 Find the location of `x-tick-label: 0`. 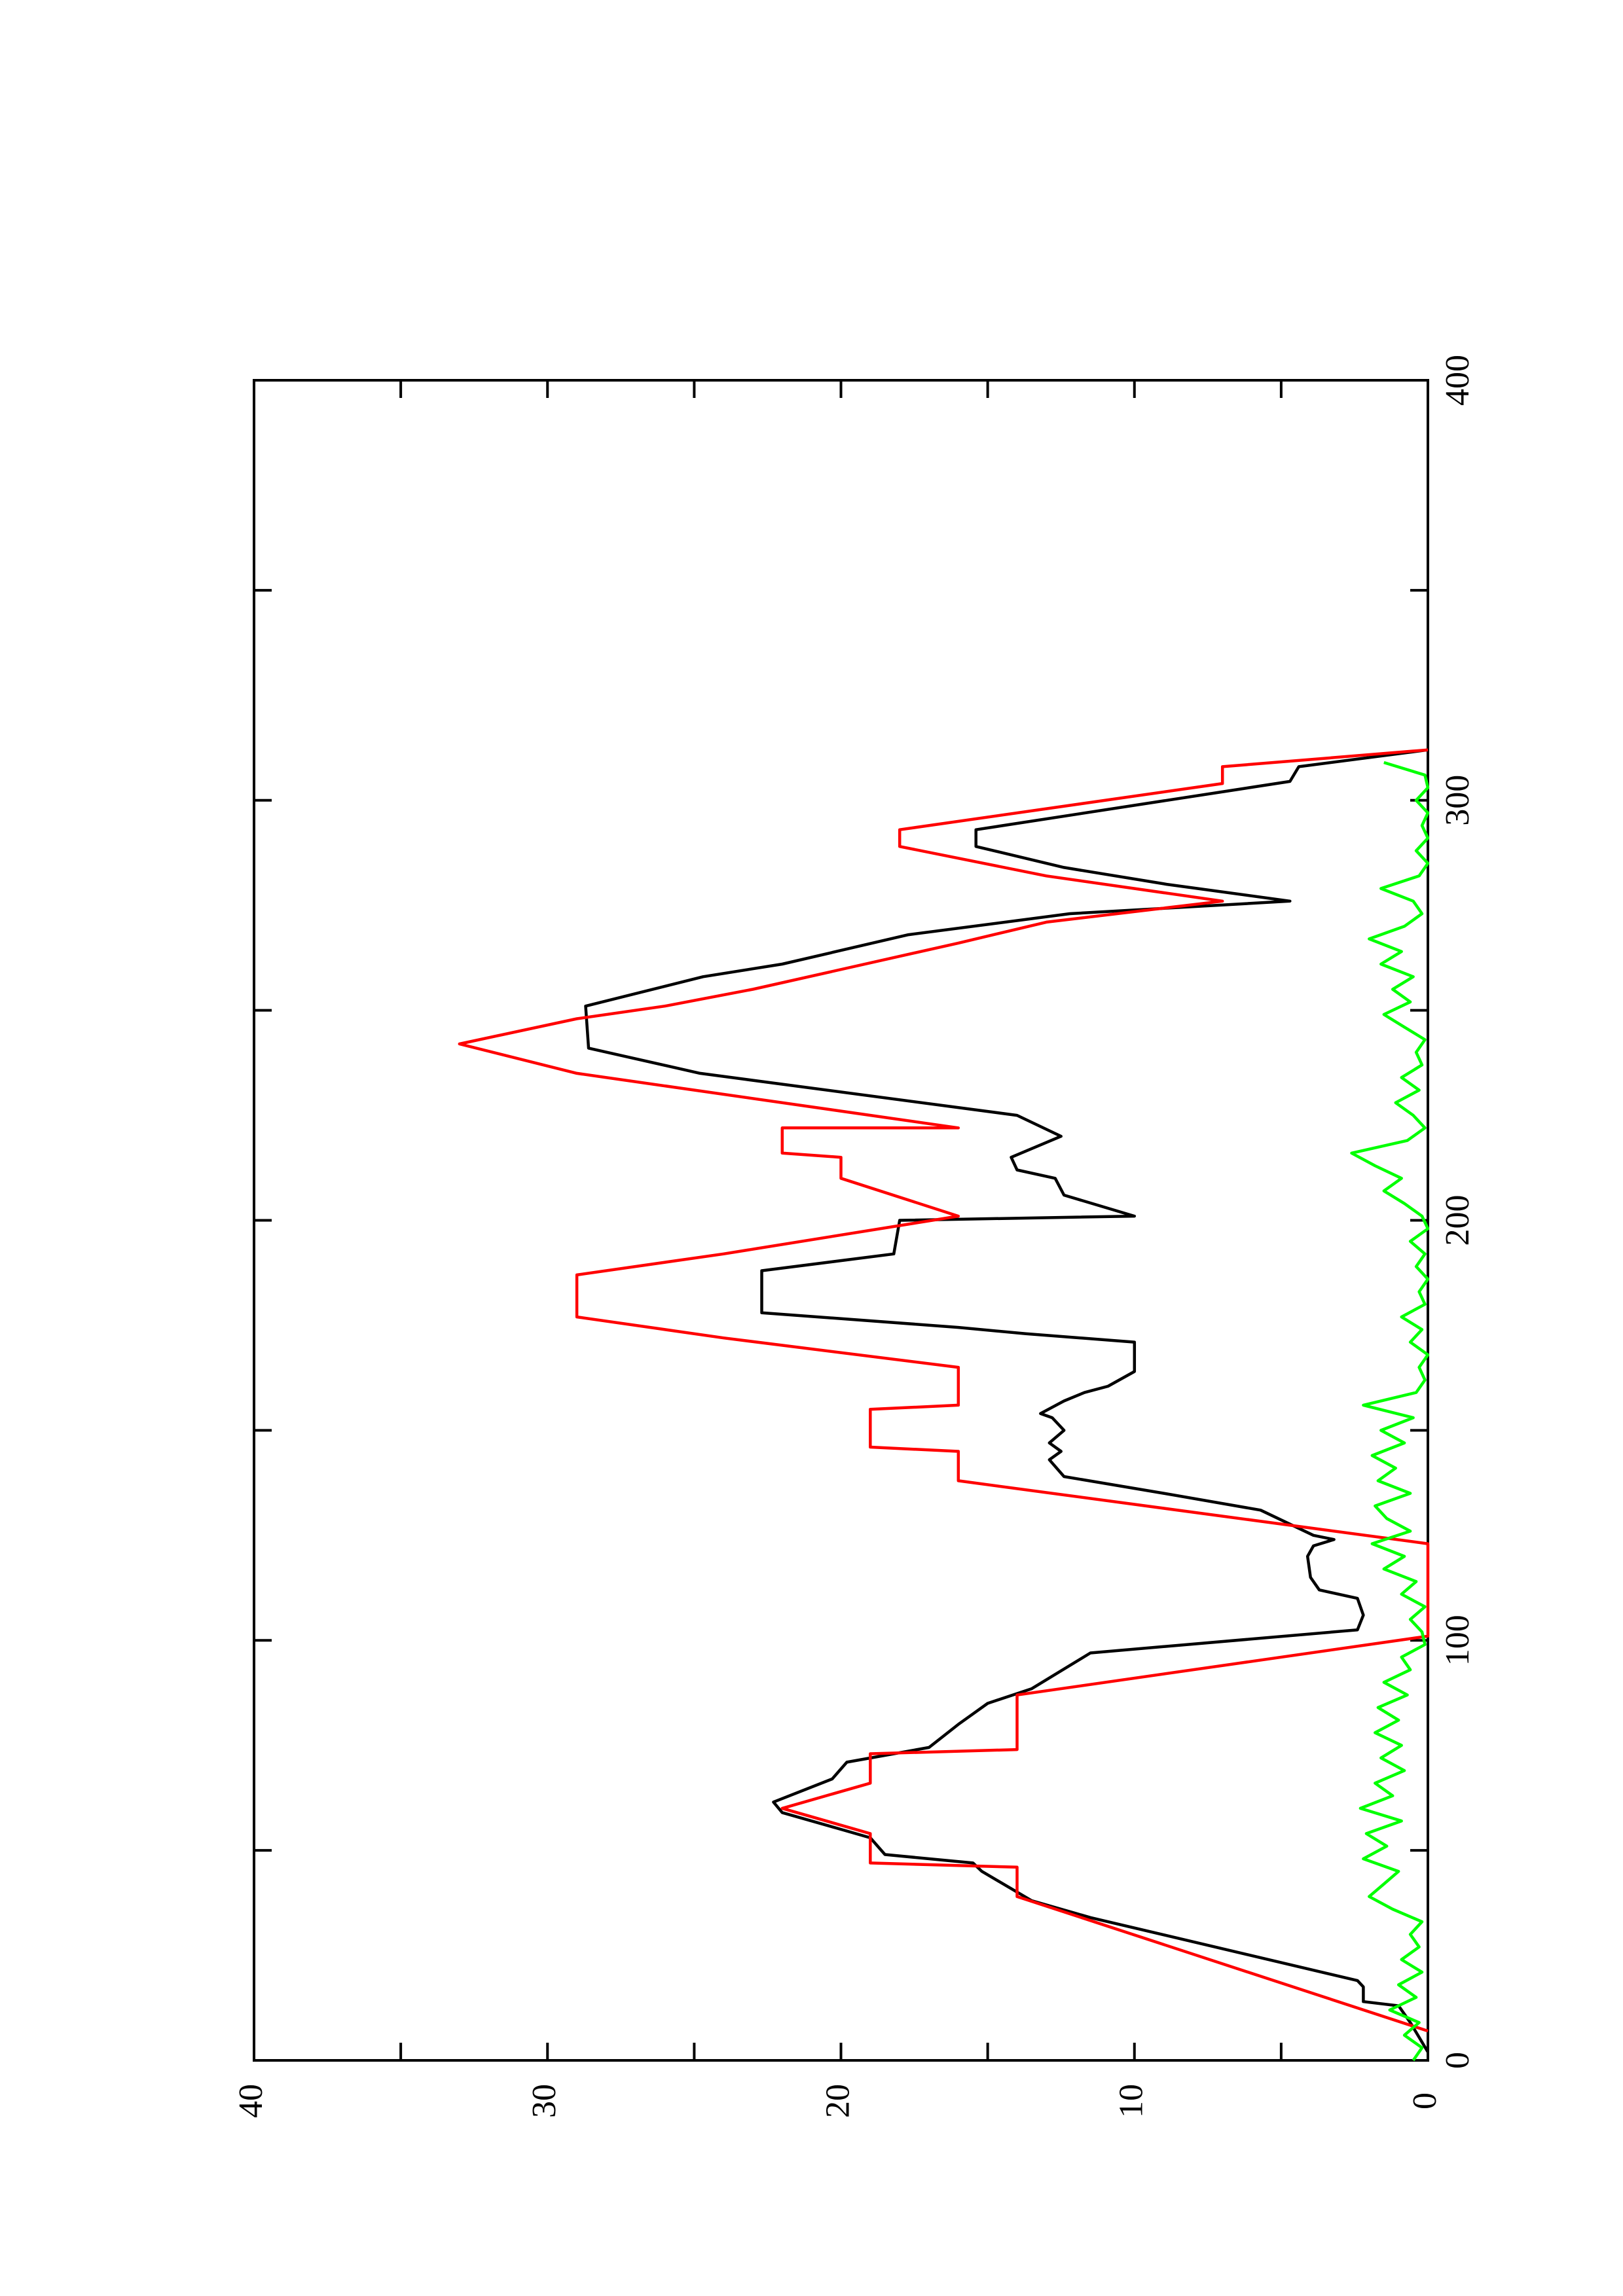

x-tick-label: 0 is located at coordinates (1457, 2060).